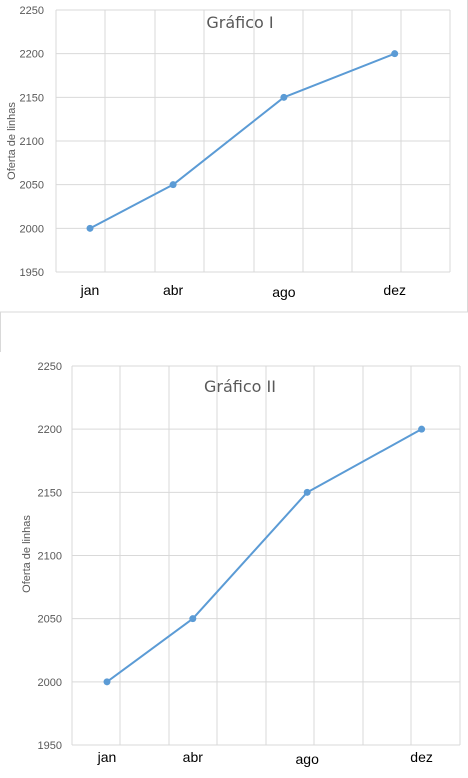 The height and width of the screenshot is (778, 468). I want to click on chart-2-y-tick-label: 2050, so click(50, 620).